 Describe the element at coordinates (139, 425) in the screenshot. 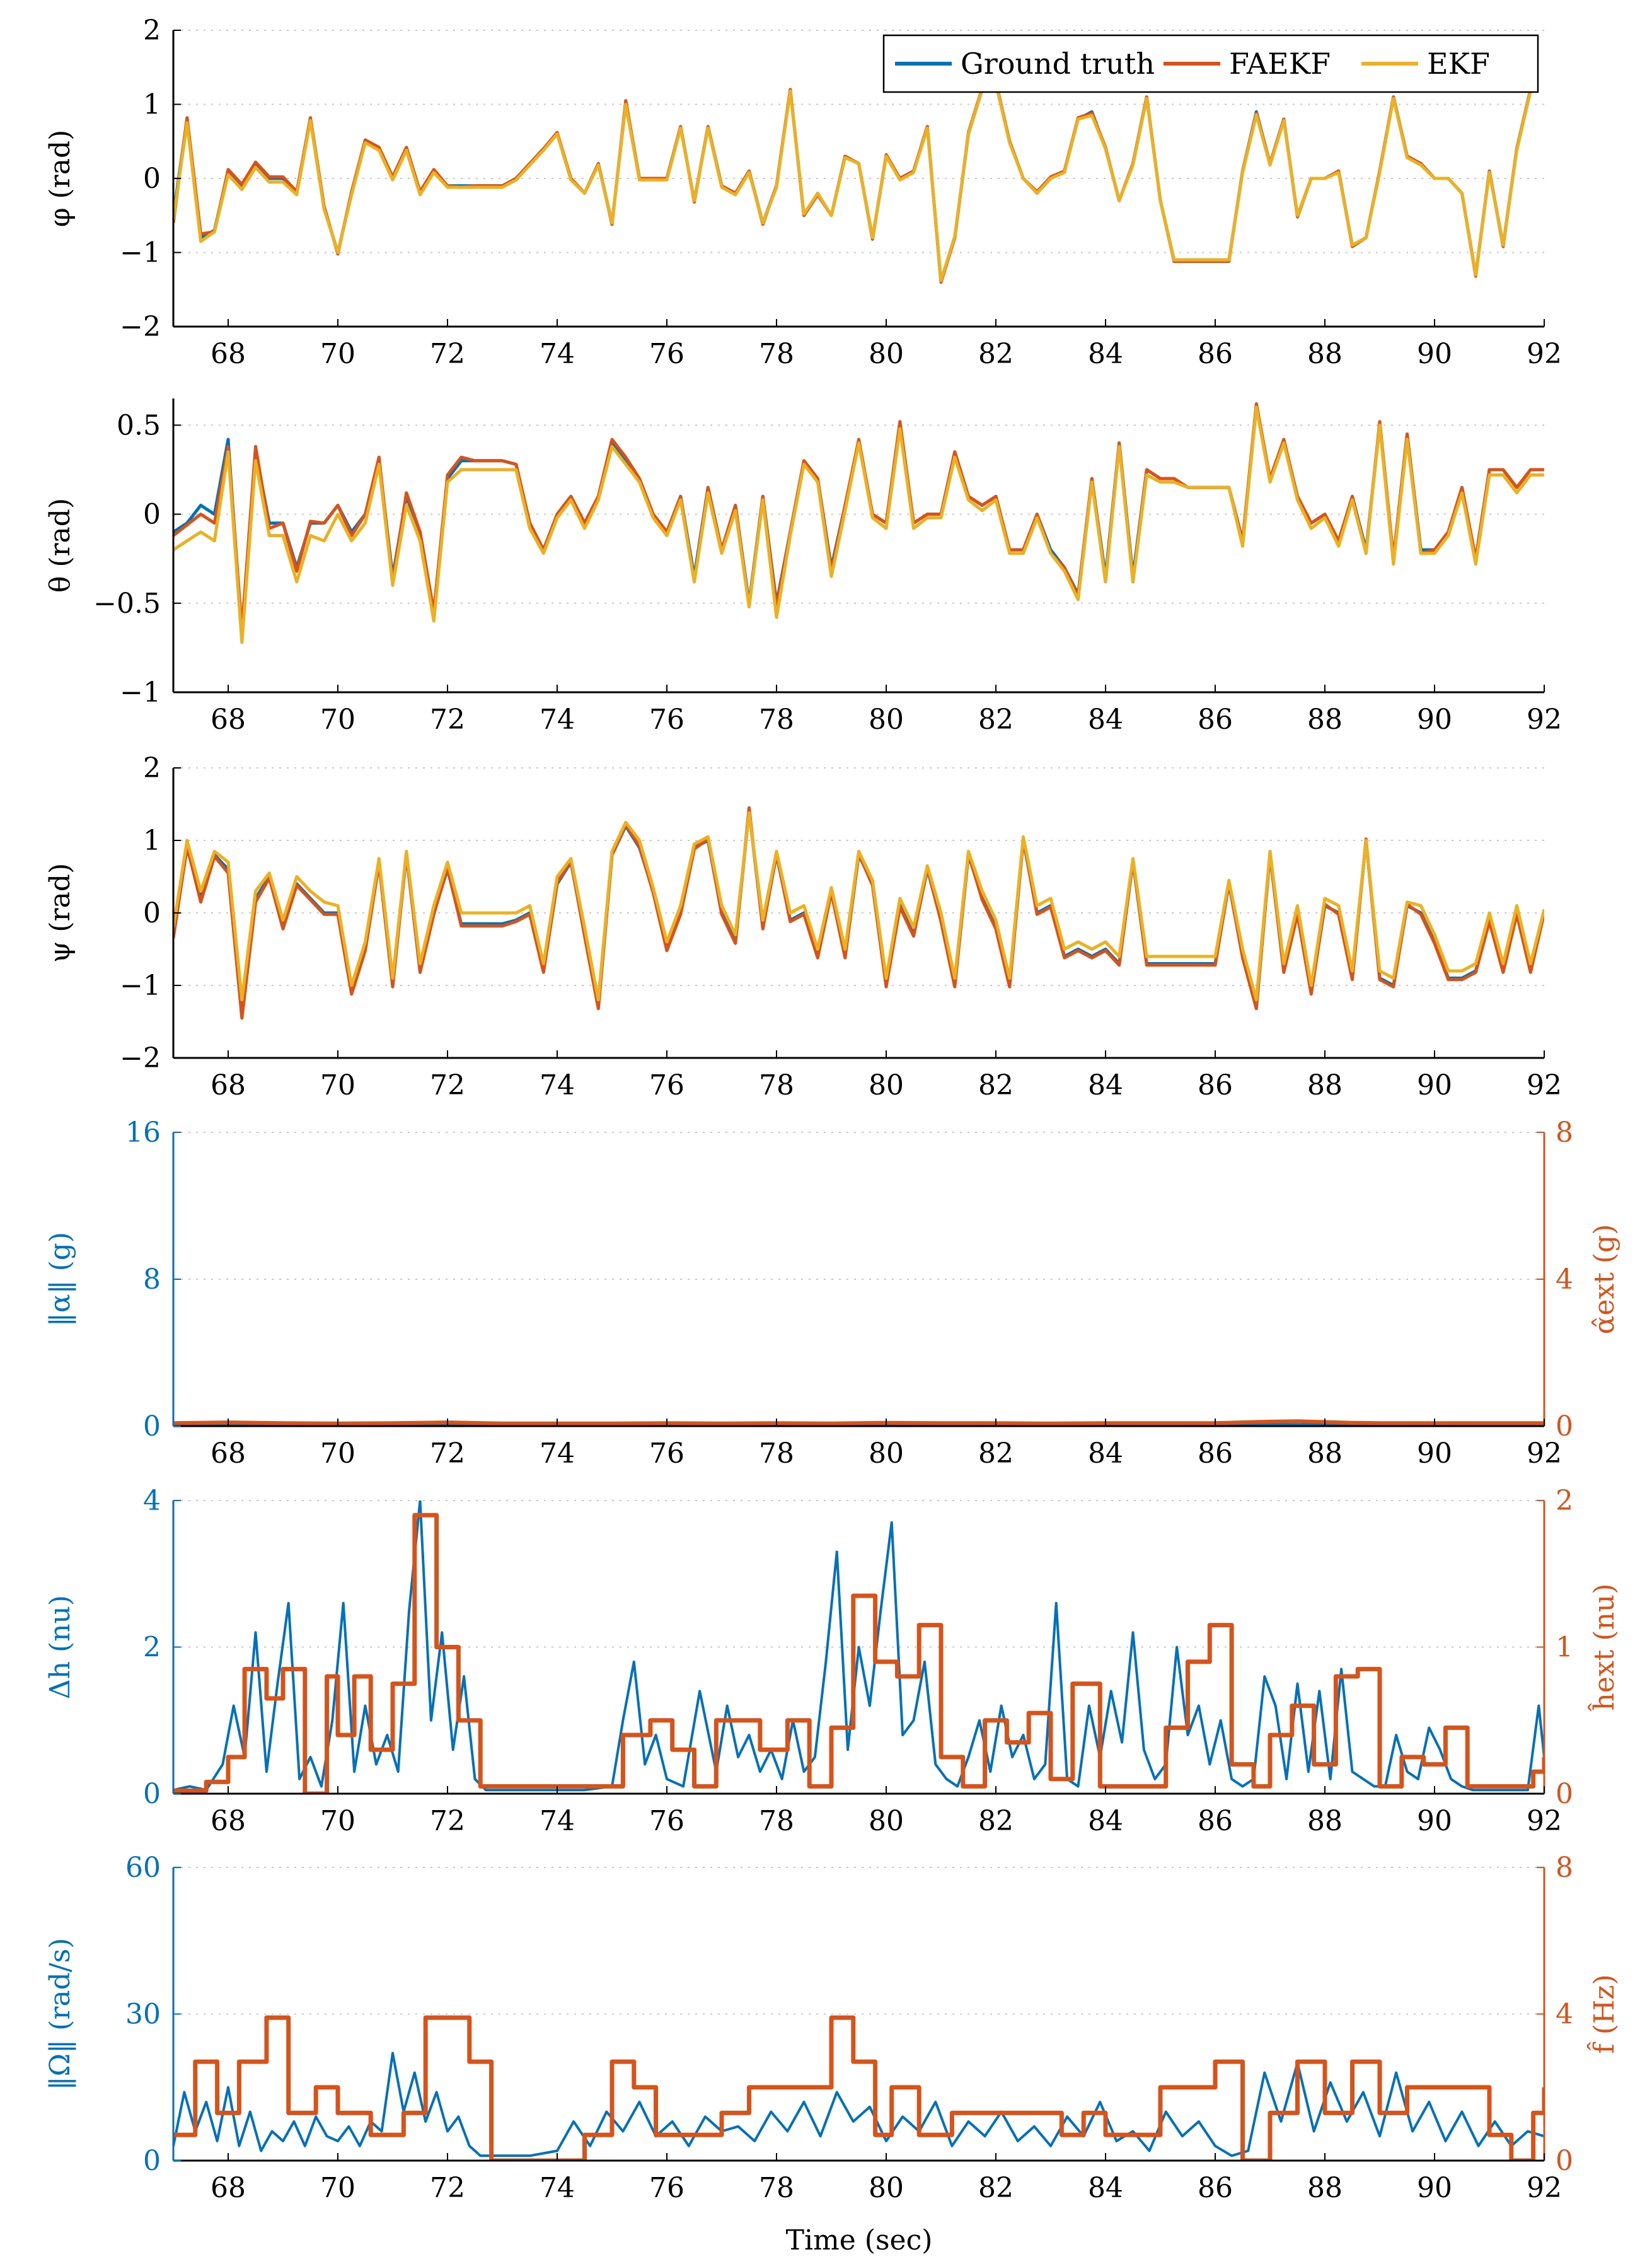

I see `y-tick-label: 0.5` at that location.